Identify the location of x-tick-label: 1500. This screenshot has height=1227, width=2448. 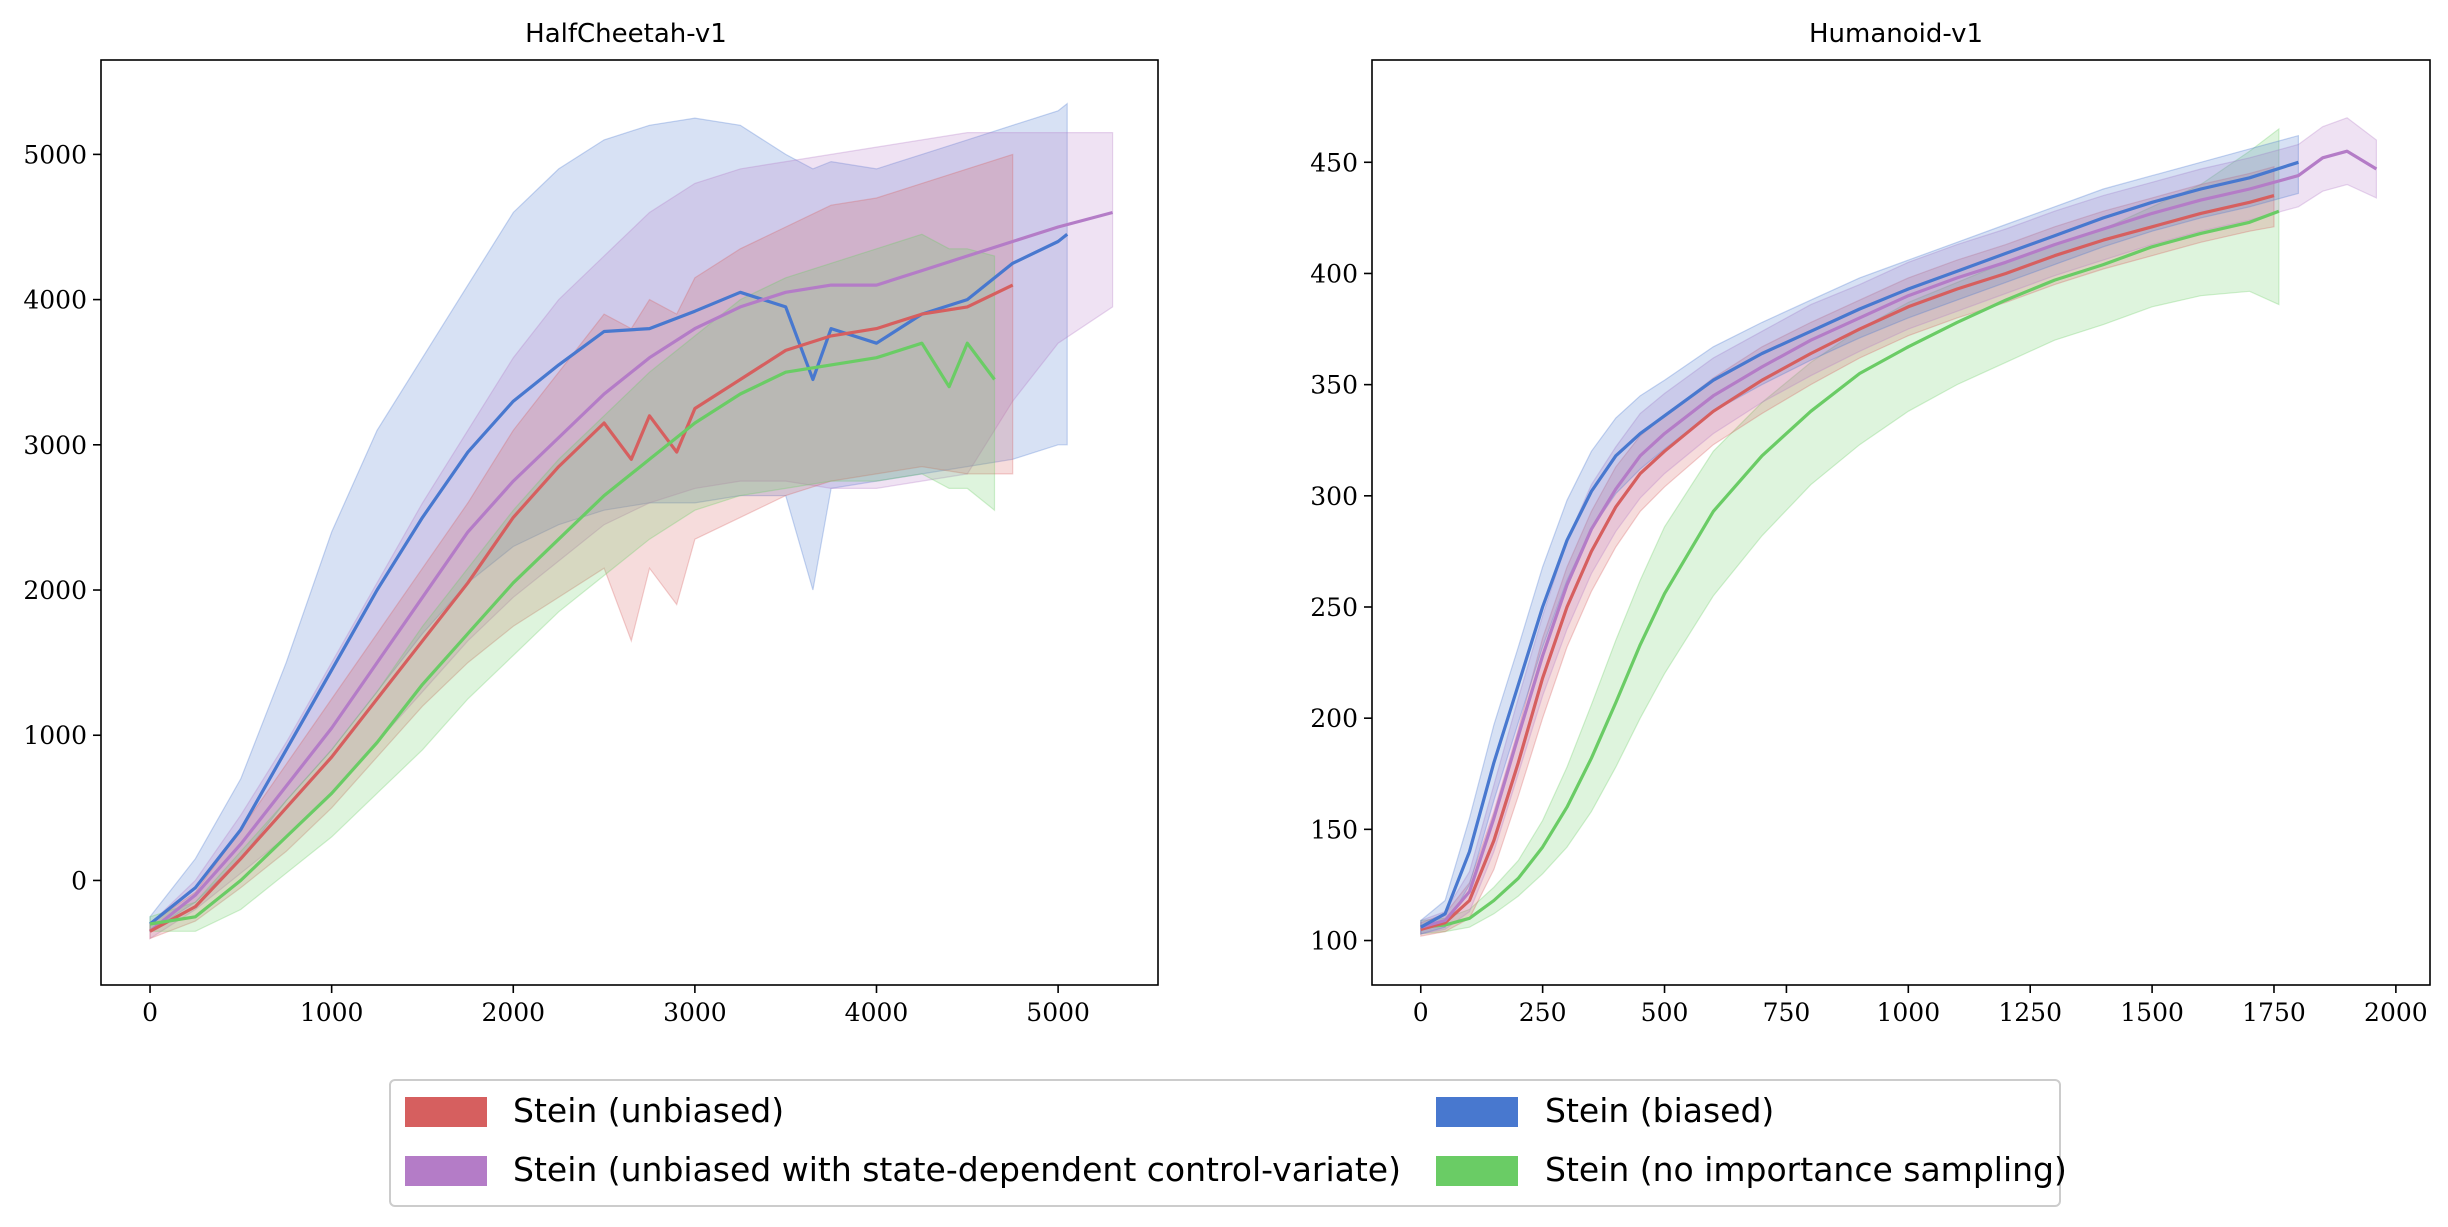
(2152, 1012).